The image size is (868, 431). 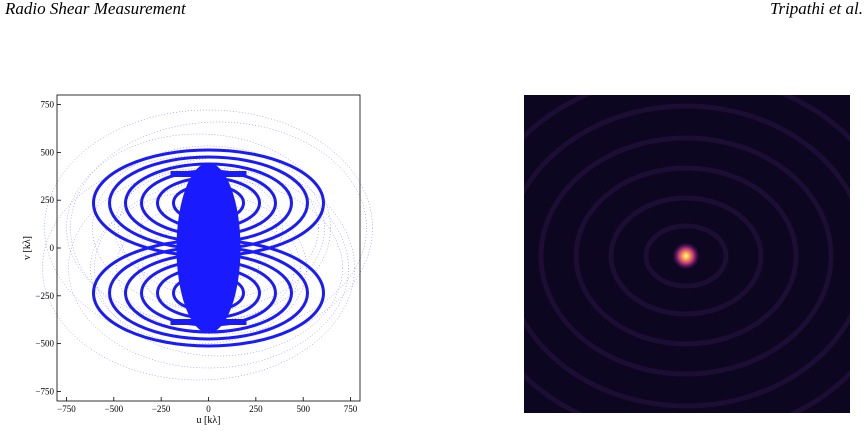 I want to click on y-tick-label: 250, so click(x=48, y=200).